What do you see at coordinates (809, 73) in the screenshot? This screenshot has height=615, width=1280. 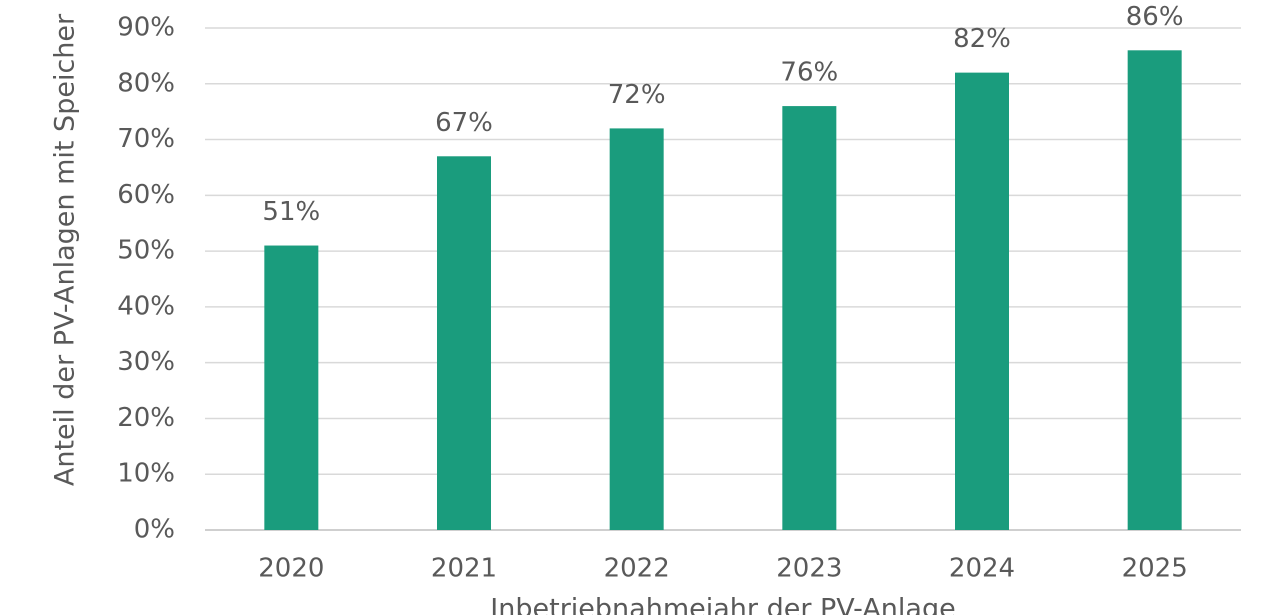 I see `data-label: 76%` at bounding box center [809, 73].